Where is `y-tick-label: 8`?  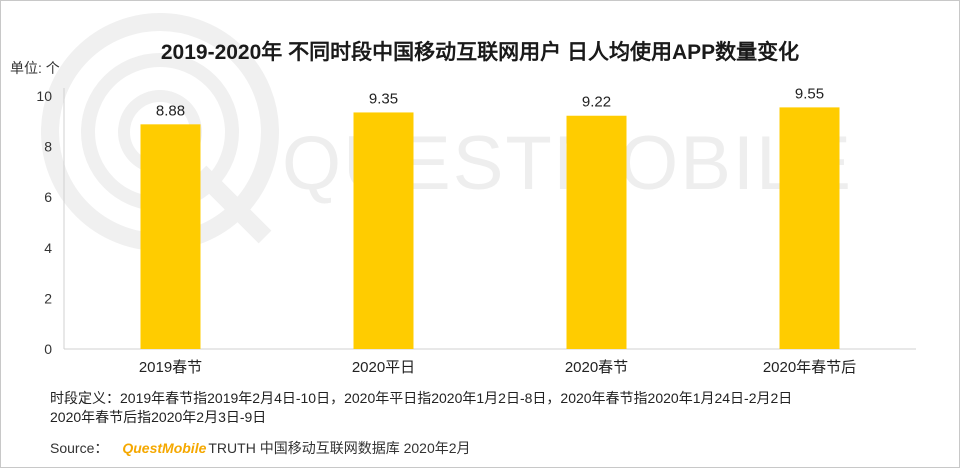
y-tick-label: 8 is located at coordinates (48, 147).